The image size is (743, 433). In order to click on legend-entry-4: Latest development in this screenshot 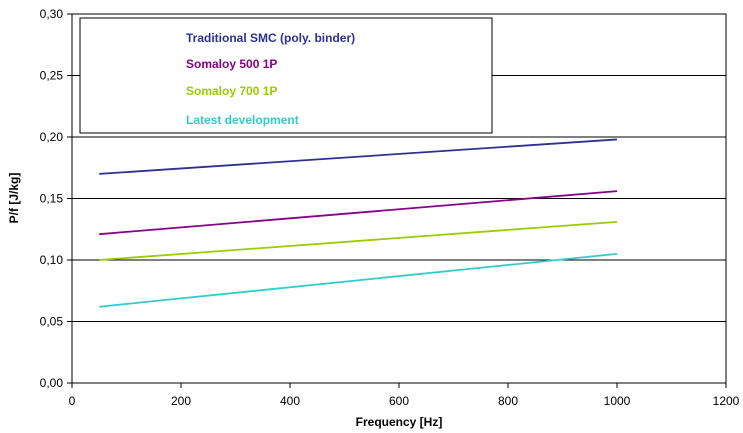, I will do `click(242, 120)`.